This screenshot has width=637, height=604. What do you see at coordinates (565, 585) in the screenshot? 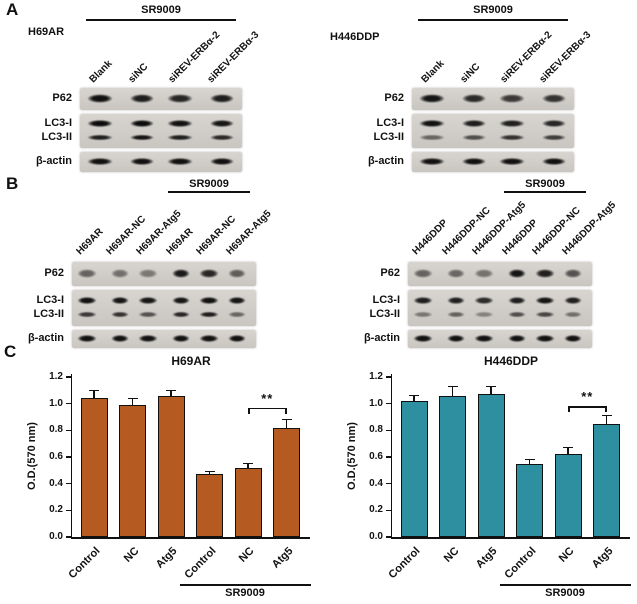
I see `treatment-underline` at bounding box center [565, 585].